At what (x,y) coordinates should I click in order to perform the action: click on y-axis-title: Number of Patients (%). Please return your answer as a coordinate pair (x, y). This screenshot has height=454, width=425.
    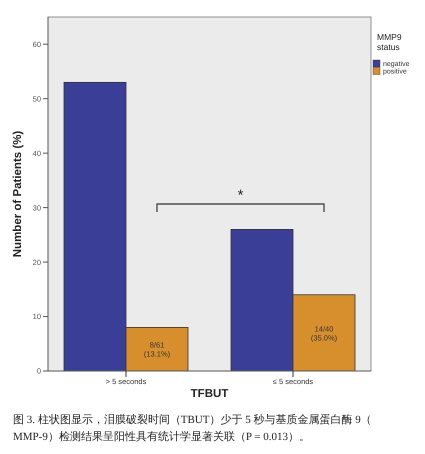
    Looking at the image, I should click on (18, 194).